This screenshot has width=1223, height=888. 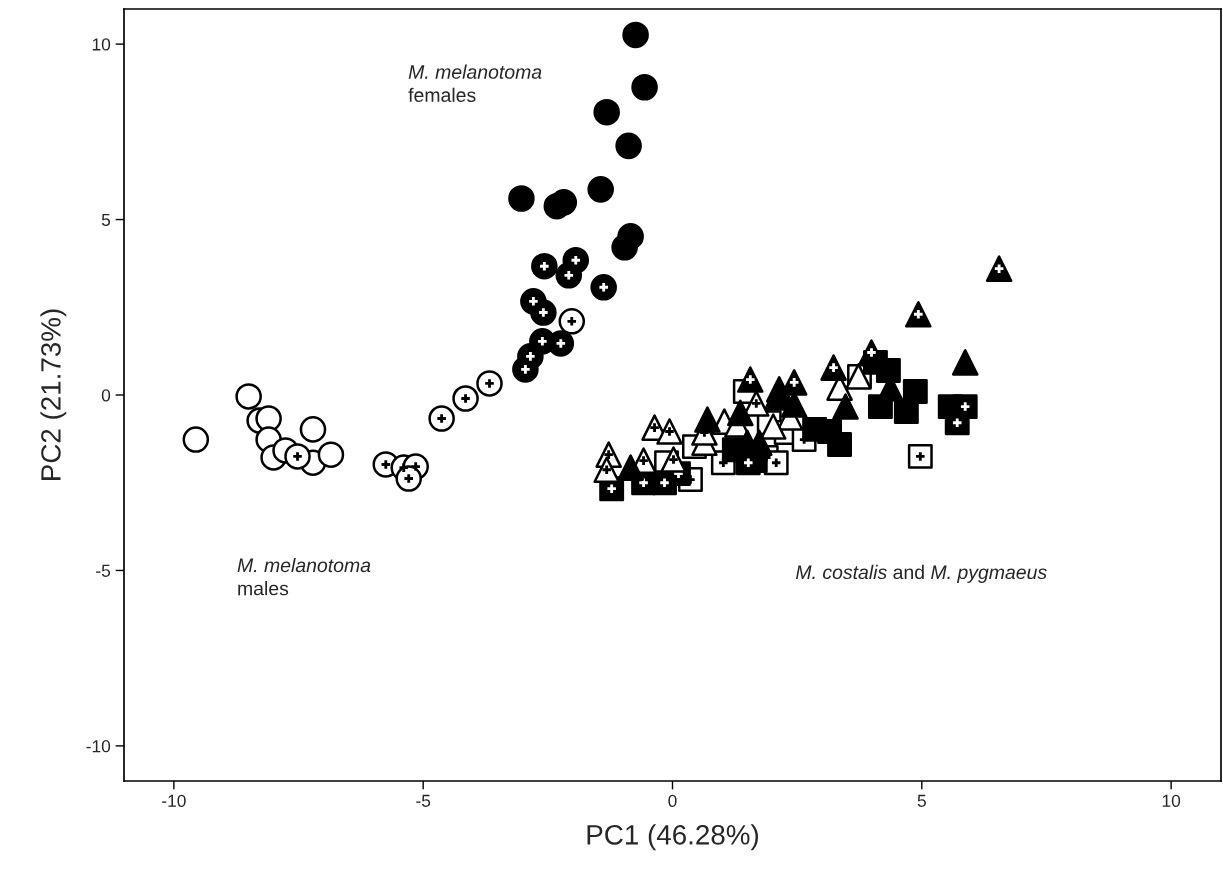 I want to click on y-tick-label: 0, so click(x=106, y=395).